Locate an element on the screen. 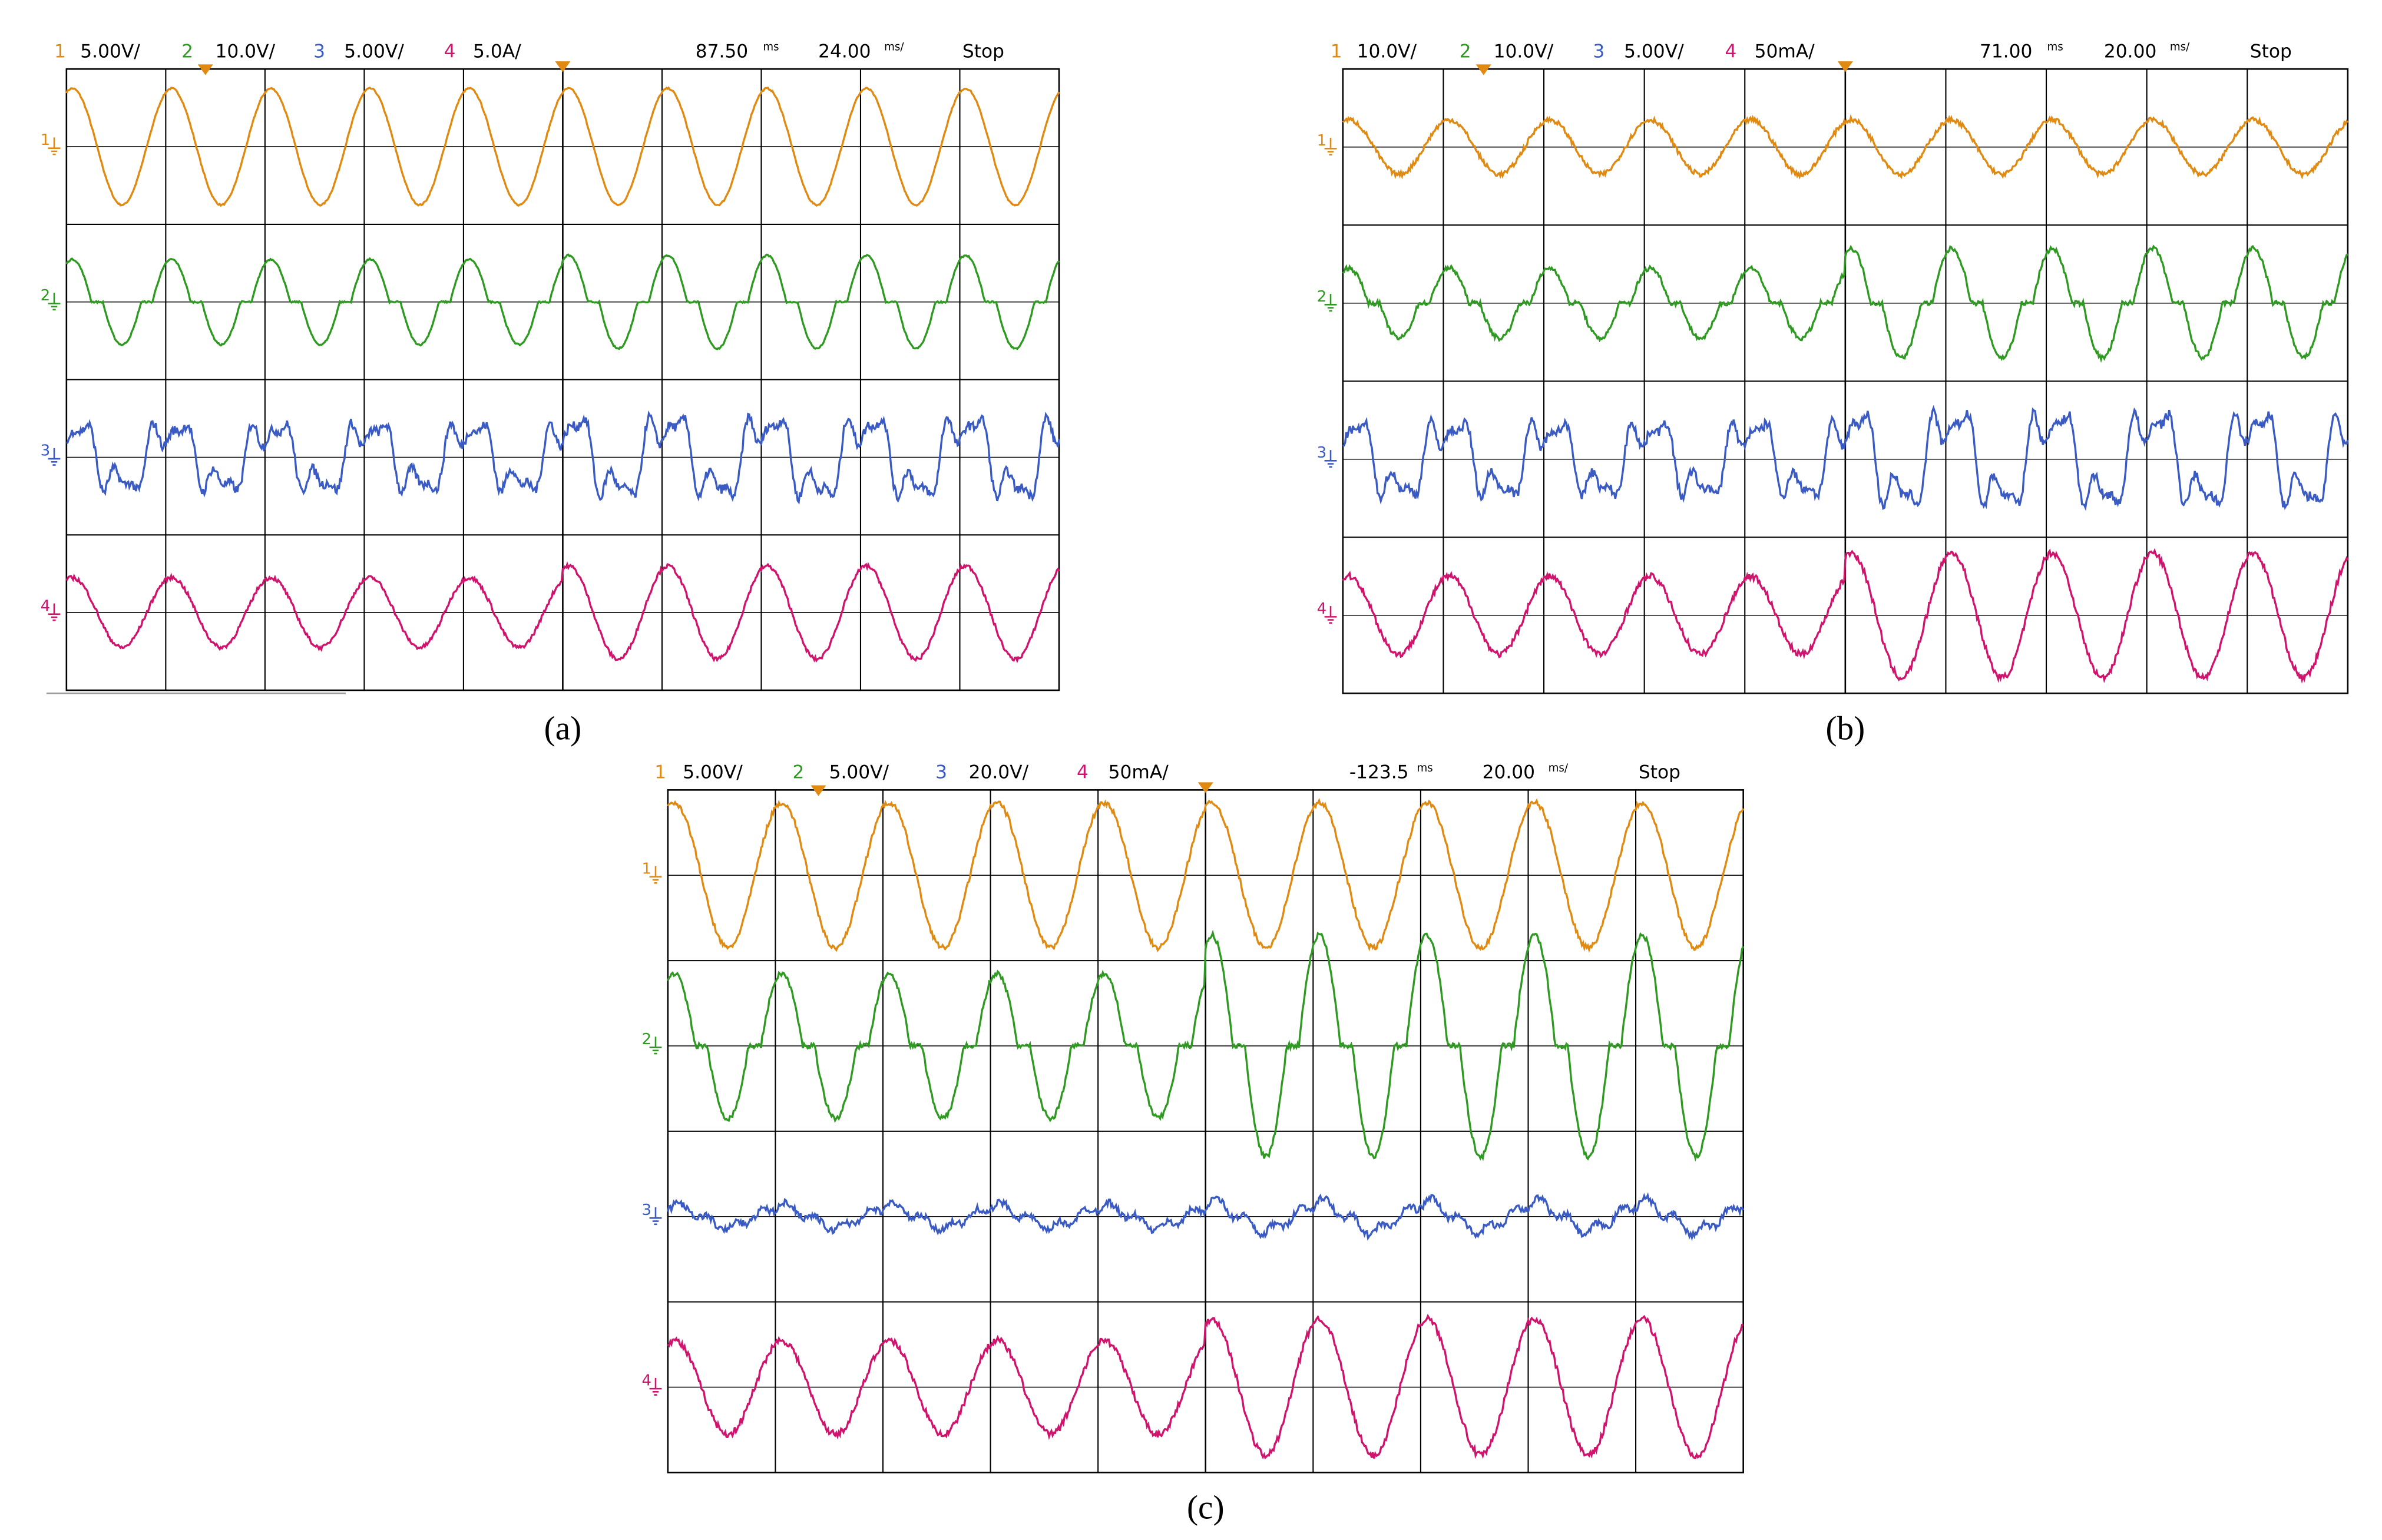 The width and height of the screenshot is (2382, 1540). time-position: 87.50 is located at coordinates (722, 51).